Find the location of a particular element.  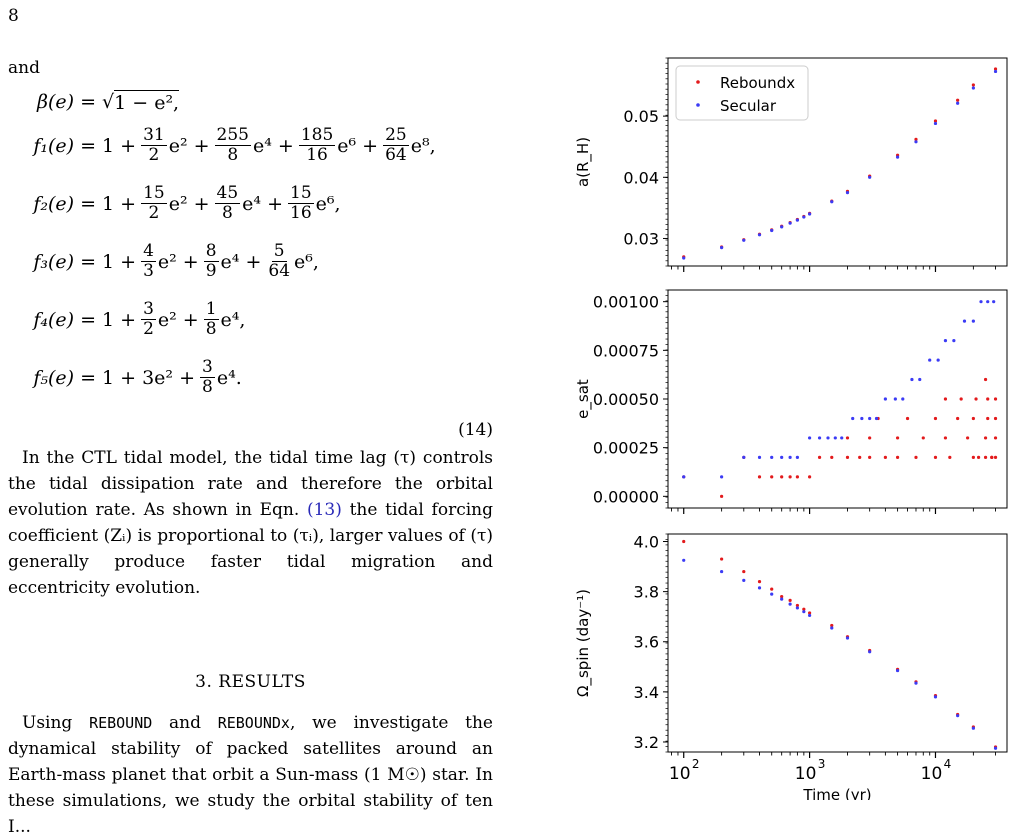

section-heading: 3. RESULTS is located at coordinates (250, 682).